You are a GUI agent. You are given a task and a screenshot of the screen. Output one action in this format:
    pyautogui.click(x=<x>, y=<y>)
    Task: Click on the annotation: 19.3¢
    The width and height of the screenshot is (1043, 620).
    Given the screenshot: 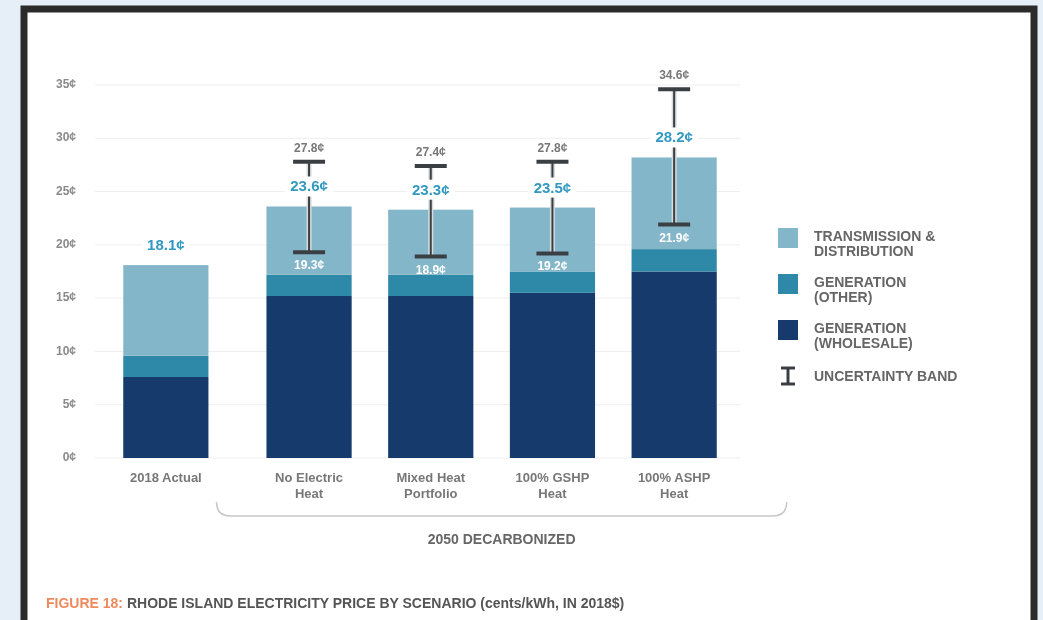 What is the action you would take?
    pyautogui.click(x=309, y=265)
    